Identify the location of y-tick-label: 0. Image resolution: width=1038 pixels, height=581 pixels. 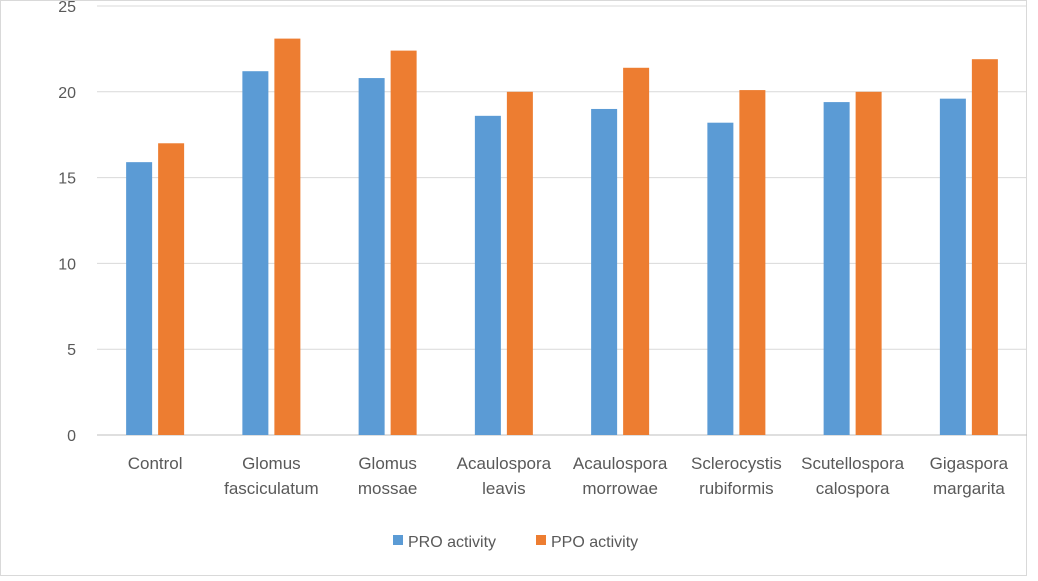
(71, 436).